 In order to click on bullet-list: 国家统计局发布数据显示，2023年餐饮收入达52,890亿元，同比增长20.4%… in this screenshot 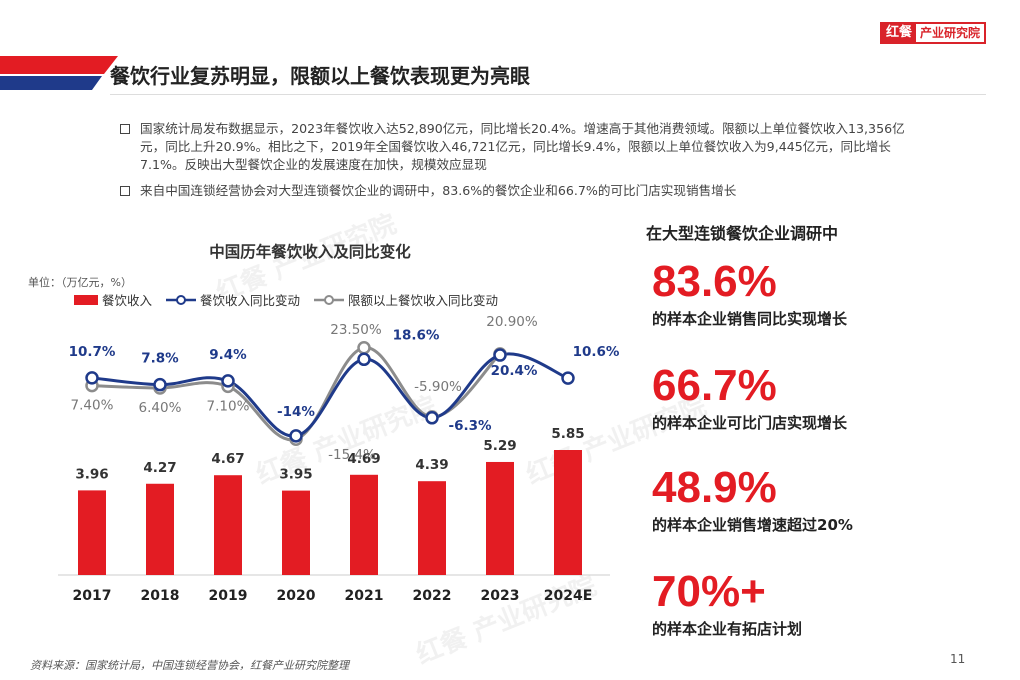, I will do `click(515, 164)`.